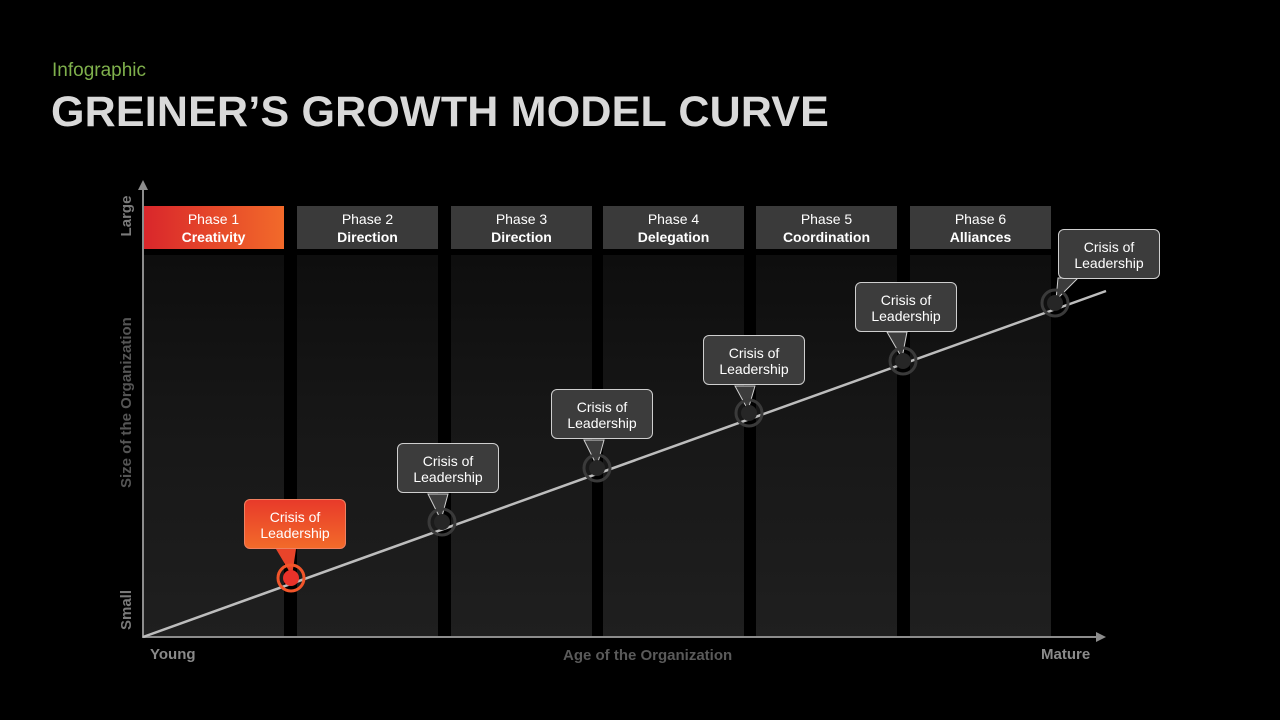 The width and height of the screenshot is (1280, 720). What do you see at coordinates (367, 219) in the screenshot?
I see `phase-number: Phase 2` at bounding box center [367, 219].